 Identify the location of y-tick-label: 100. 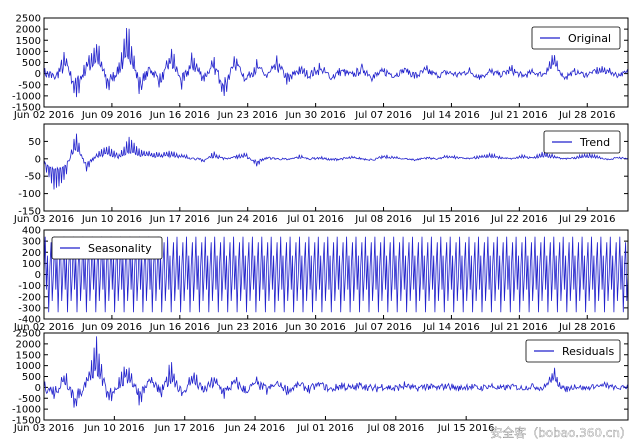
(31, 264).